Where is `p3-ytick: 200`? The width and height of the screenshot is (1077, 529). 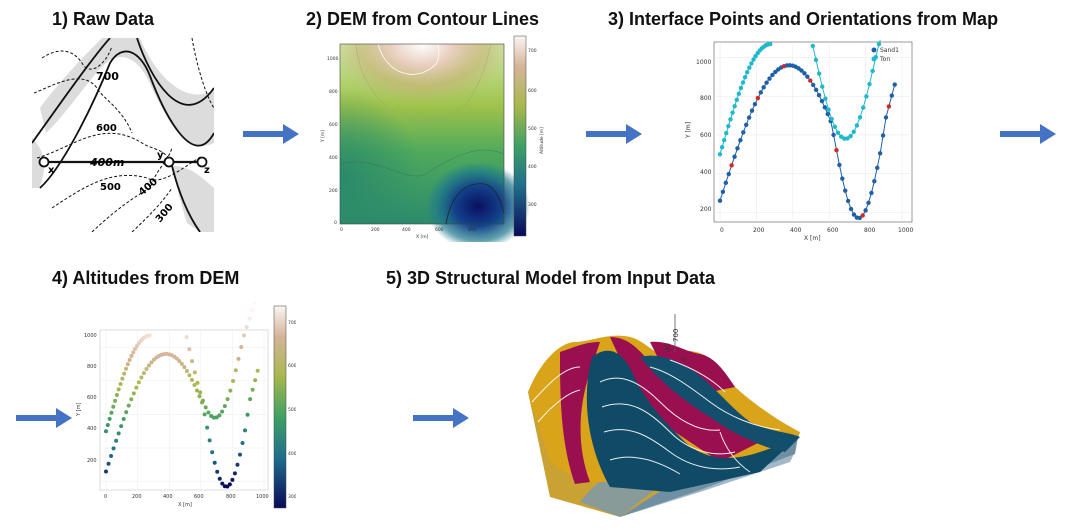
p3-ytick: 200 is located at coordinates (706, 209).